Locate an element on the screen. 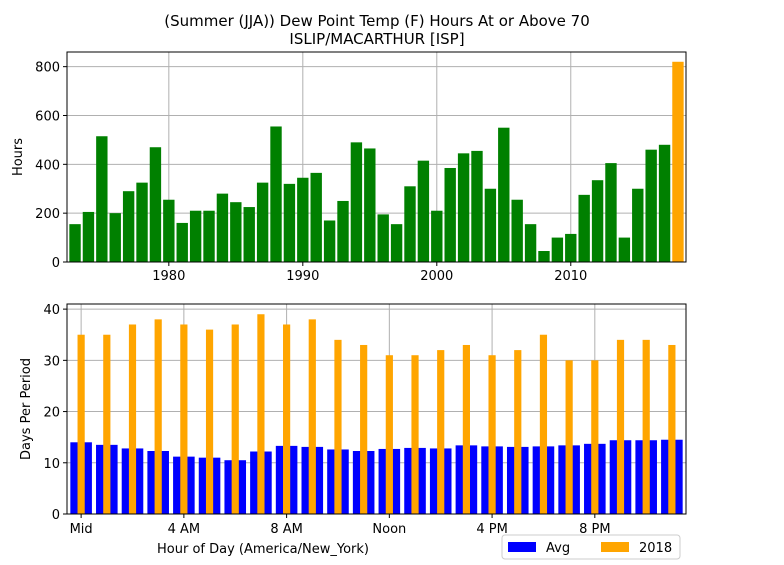 The image size is (784, 565). legend-label-2018: 2018 is located at coordinates (655, 548).